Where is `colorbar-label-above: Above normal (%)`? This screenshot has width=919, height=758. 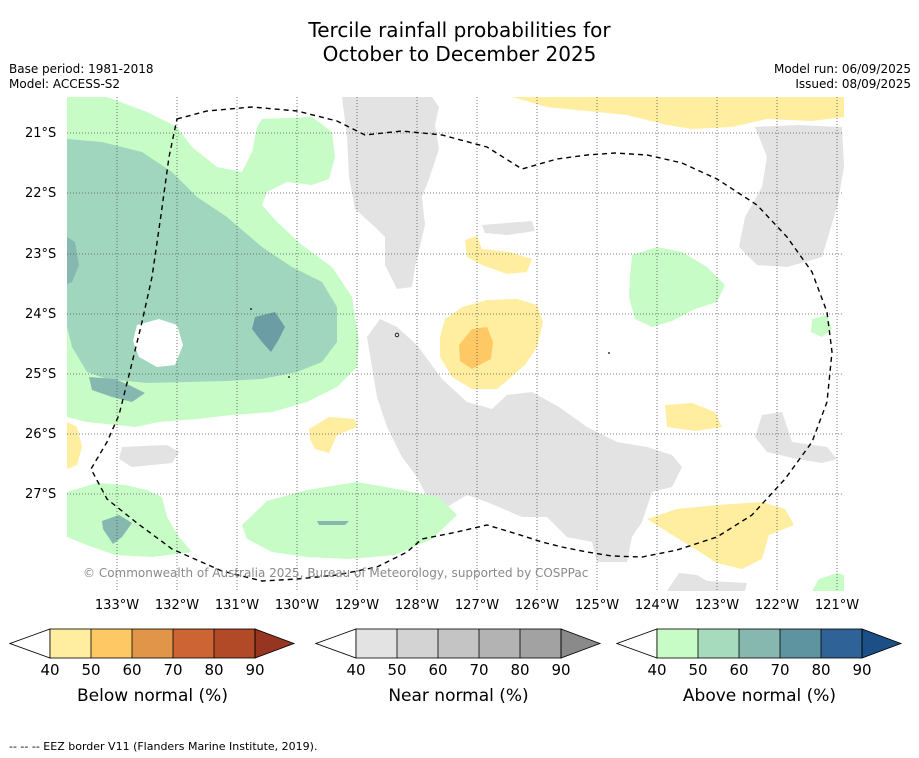 colorbar-label-above: Above normal (%) is located at coordinates (759, 696).